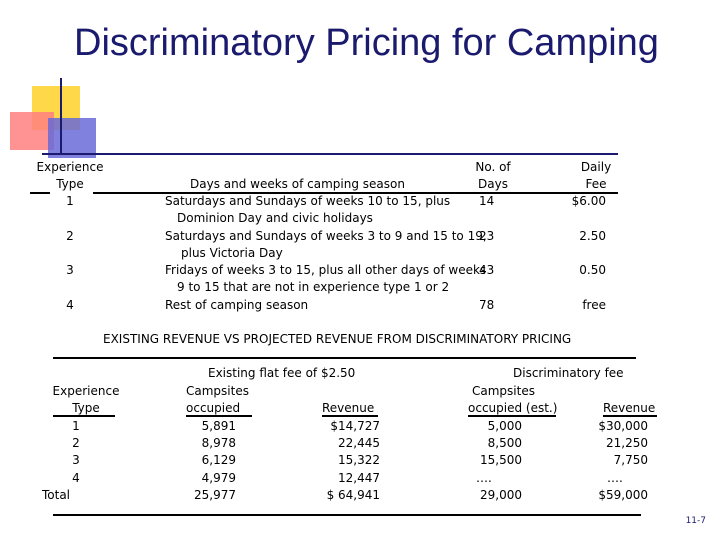 The height and width of the screenshot is (540, 720). Describe the element at coordinates (623, 495) in the screenshot. I see `t2-total-drevenue: $59,000` at that location.